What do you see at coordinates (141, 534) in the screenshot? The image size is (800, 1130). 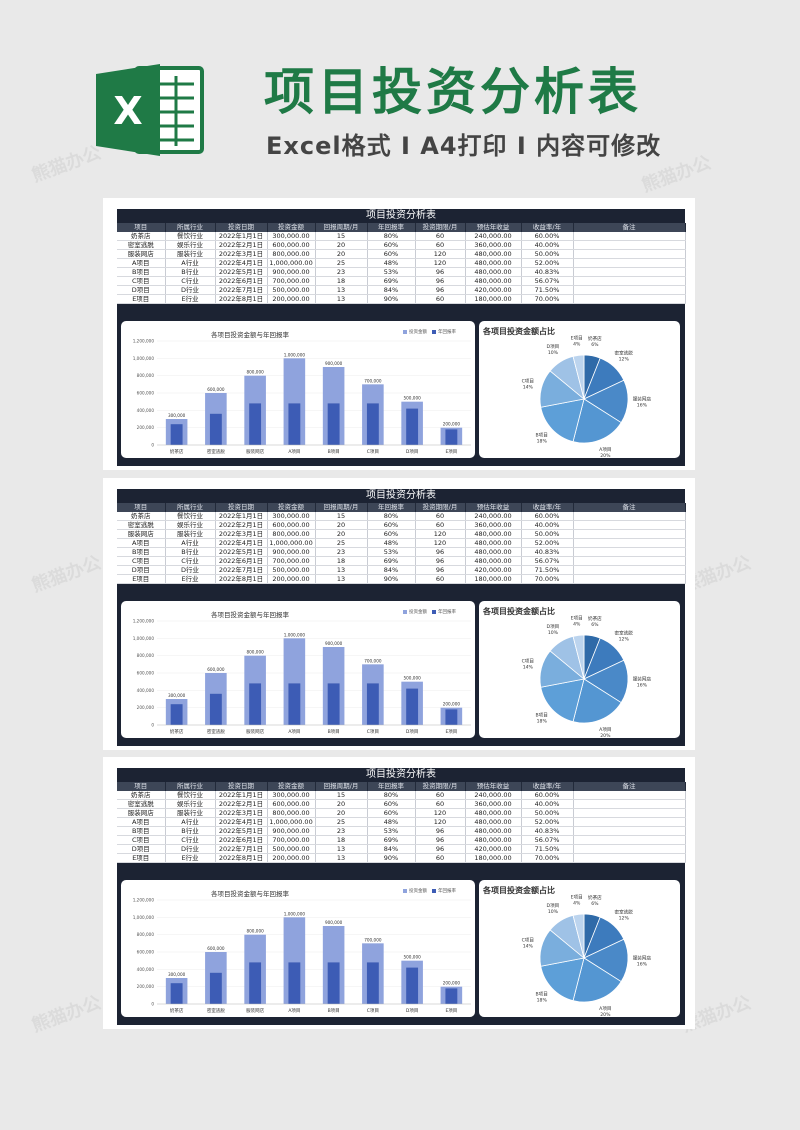 I see `table-cell: 服装网店` at bounding box center [141, 534].